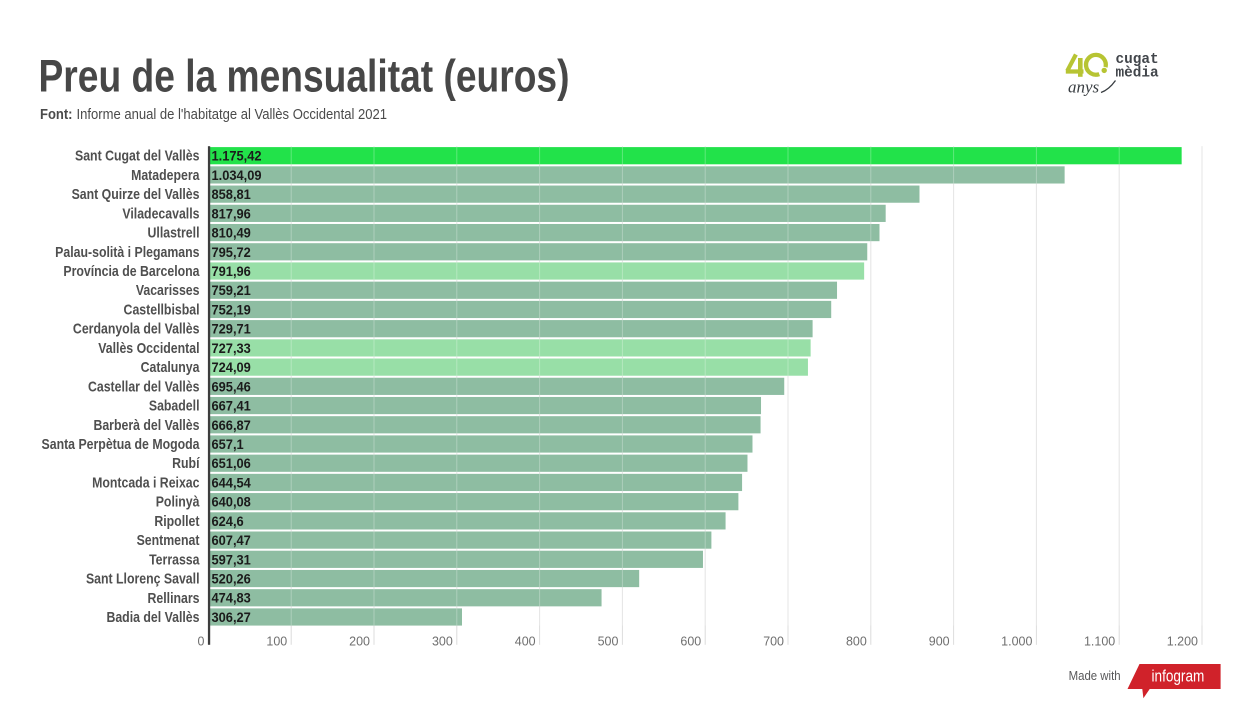  Describe the element at coordinates (230, 598) in the screenshot. I see `svg-text: 474,83` at that location.